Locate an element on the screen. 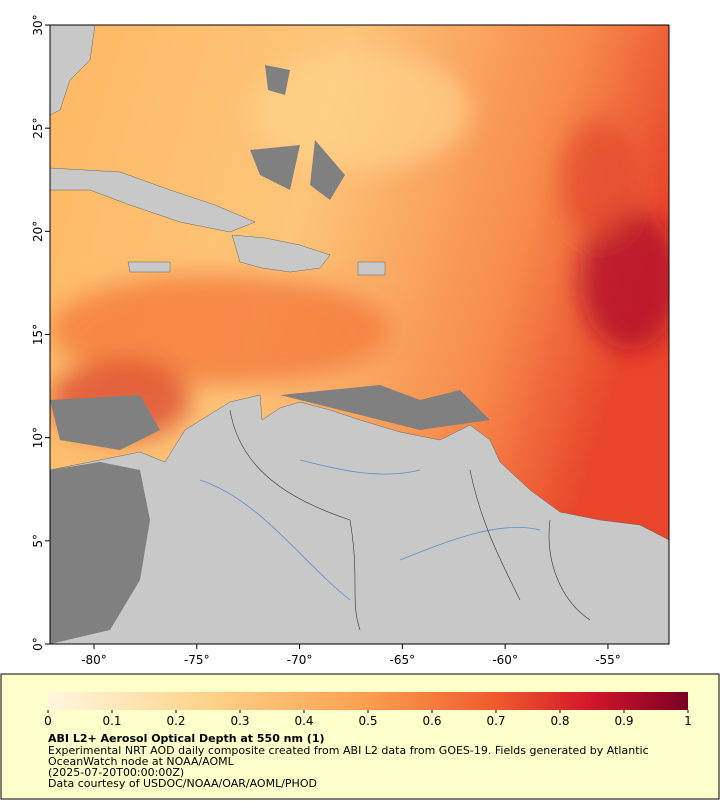 The image size is (720, 804). colorbar-tick-label: 0 is located at coordinates (48, 721).